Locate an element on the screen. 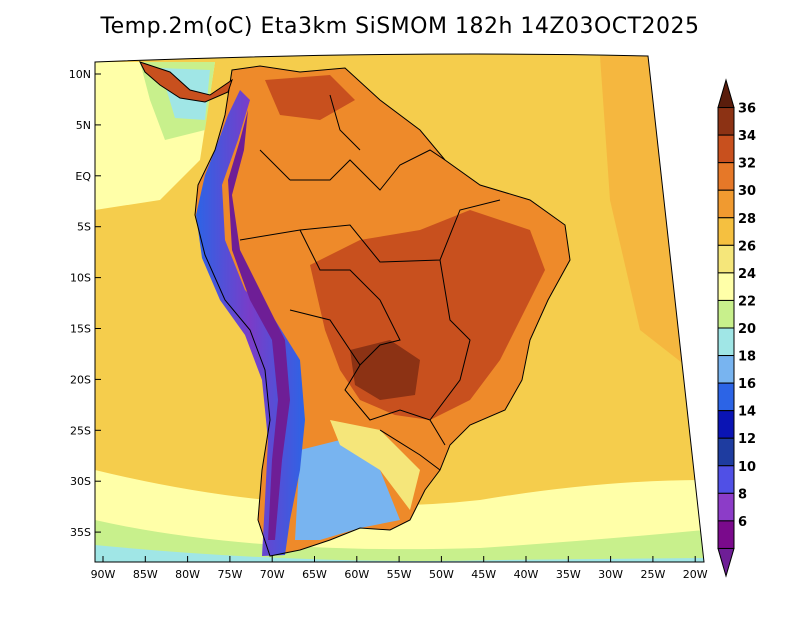  lon-tick-label: 90W is located at coordinates (103, 574).